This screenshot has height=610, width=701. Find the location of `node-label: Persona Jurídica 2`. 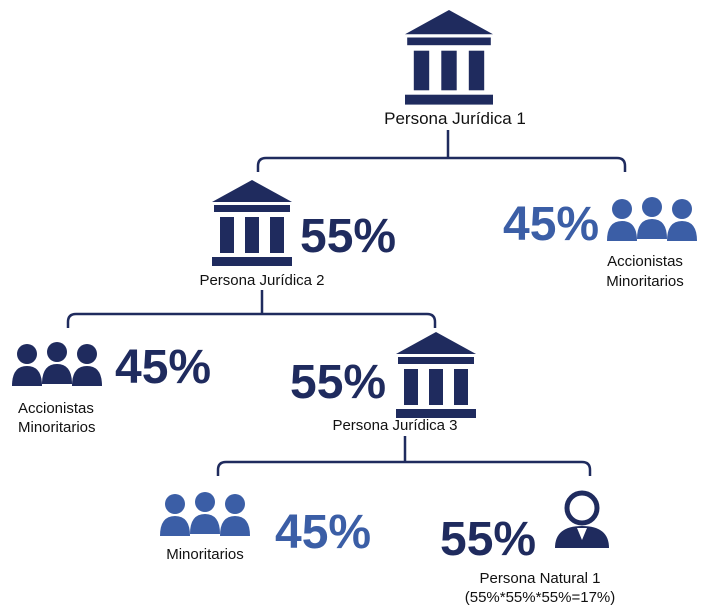

node-label: Persona Jurídica 2 is located at coordinates (261, 280).